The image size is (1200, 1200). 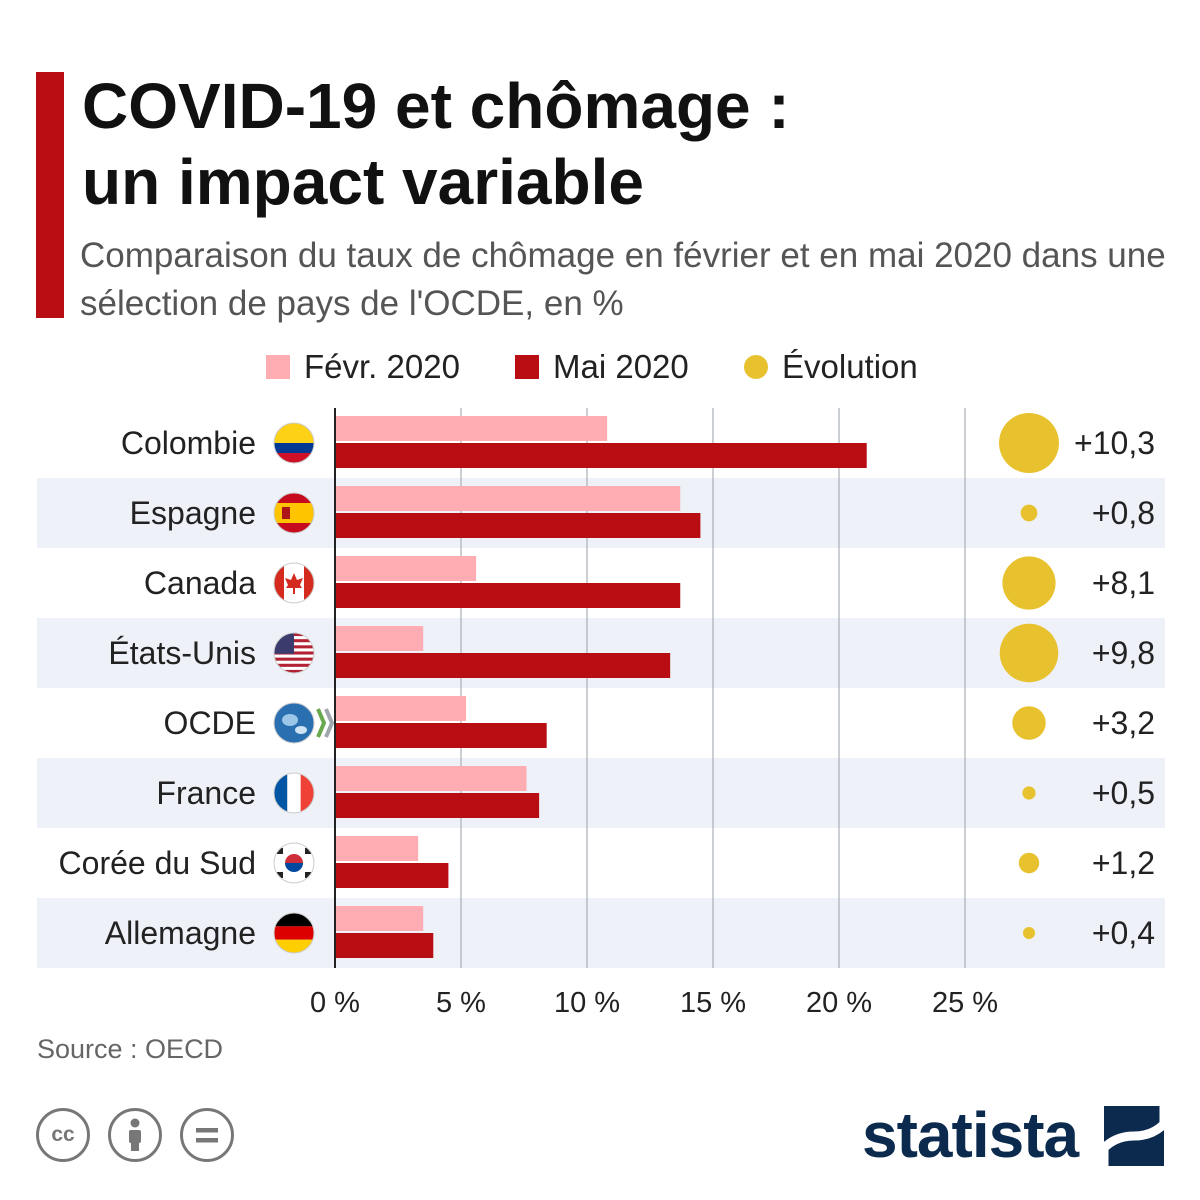 I want to click on bar-feb-ocde, so click(x=401, y=708).